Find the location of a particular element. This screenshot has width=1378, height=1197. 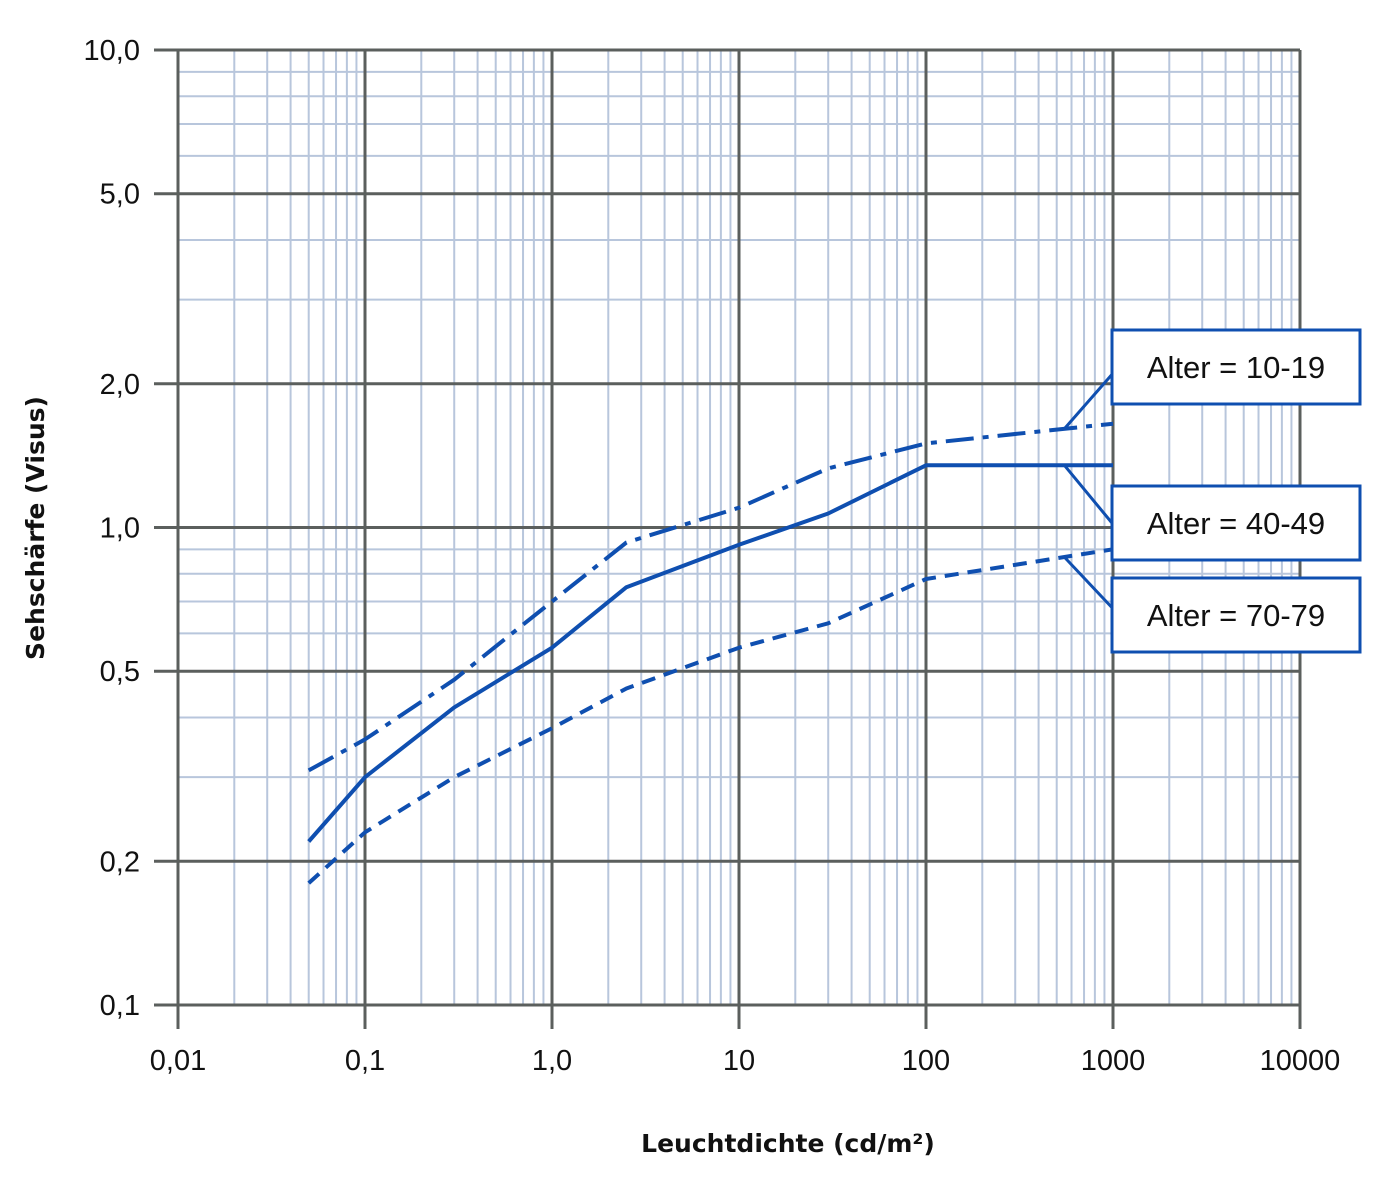

legend-label: Alter = 40-49 is located at coordinates (1236, 523).